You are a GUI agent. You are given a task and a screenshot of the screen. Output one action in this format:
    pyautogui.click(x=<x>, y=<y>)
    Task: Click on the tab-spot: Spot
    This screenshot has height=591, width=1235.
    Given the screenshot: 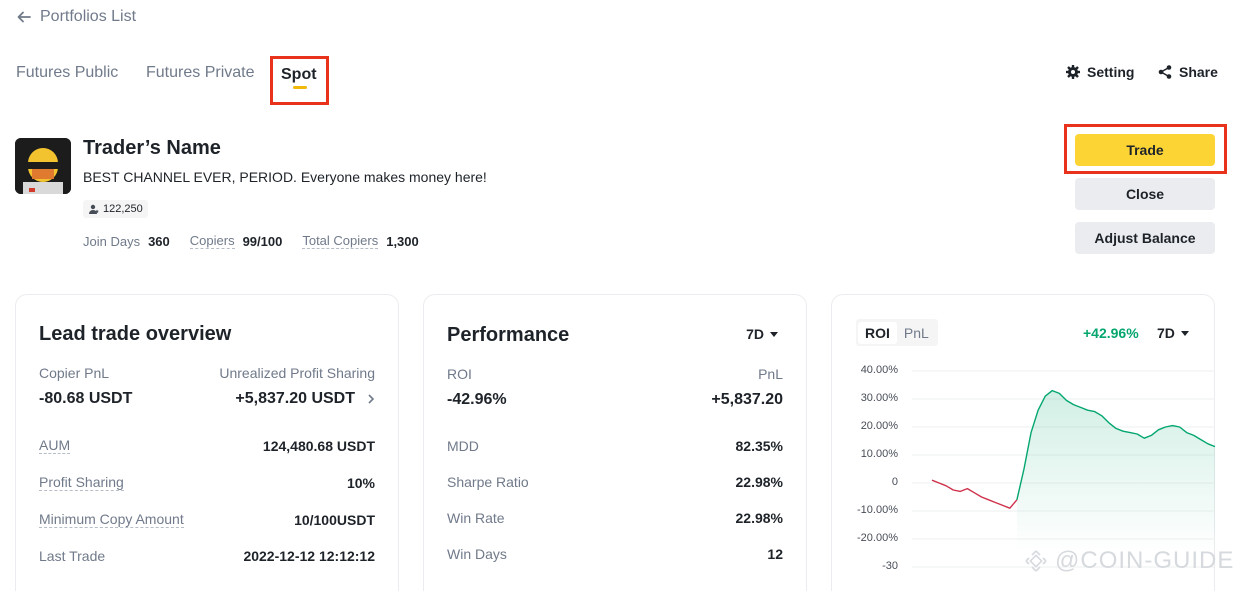 What is the action you would take?
    pyautogui.click(x=299, y=74)
    